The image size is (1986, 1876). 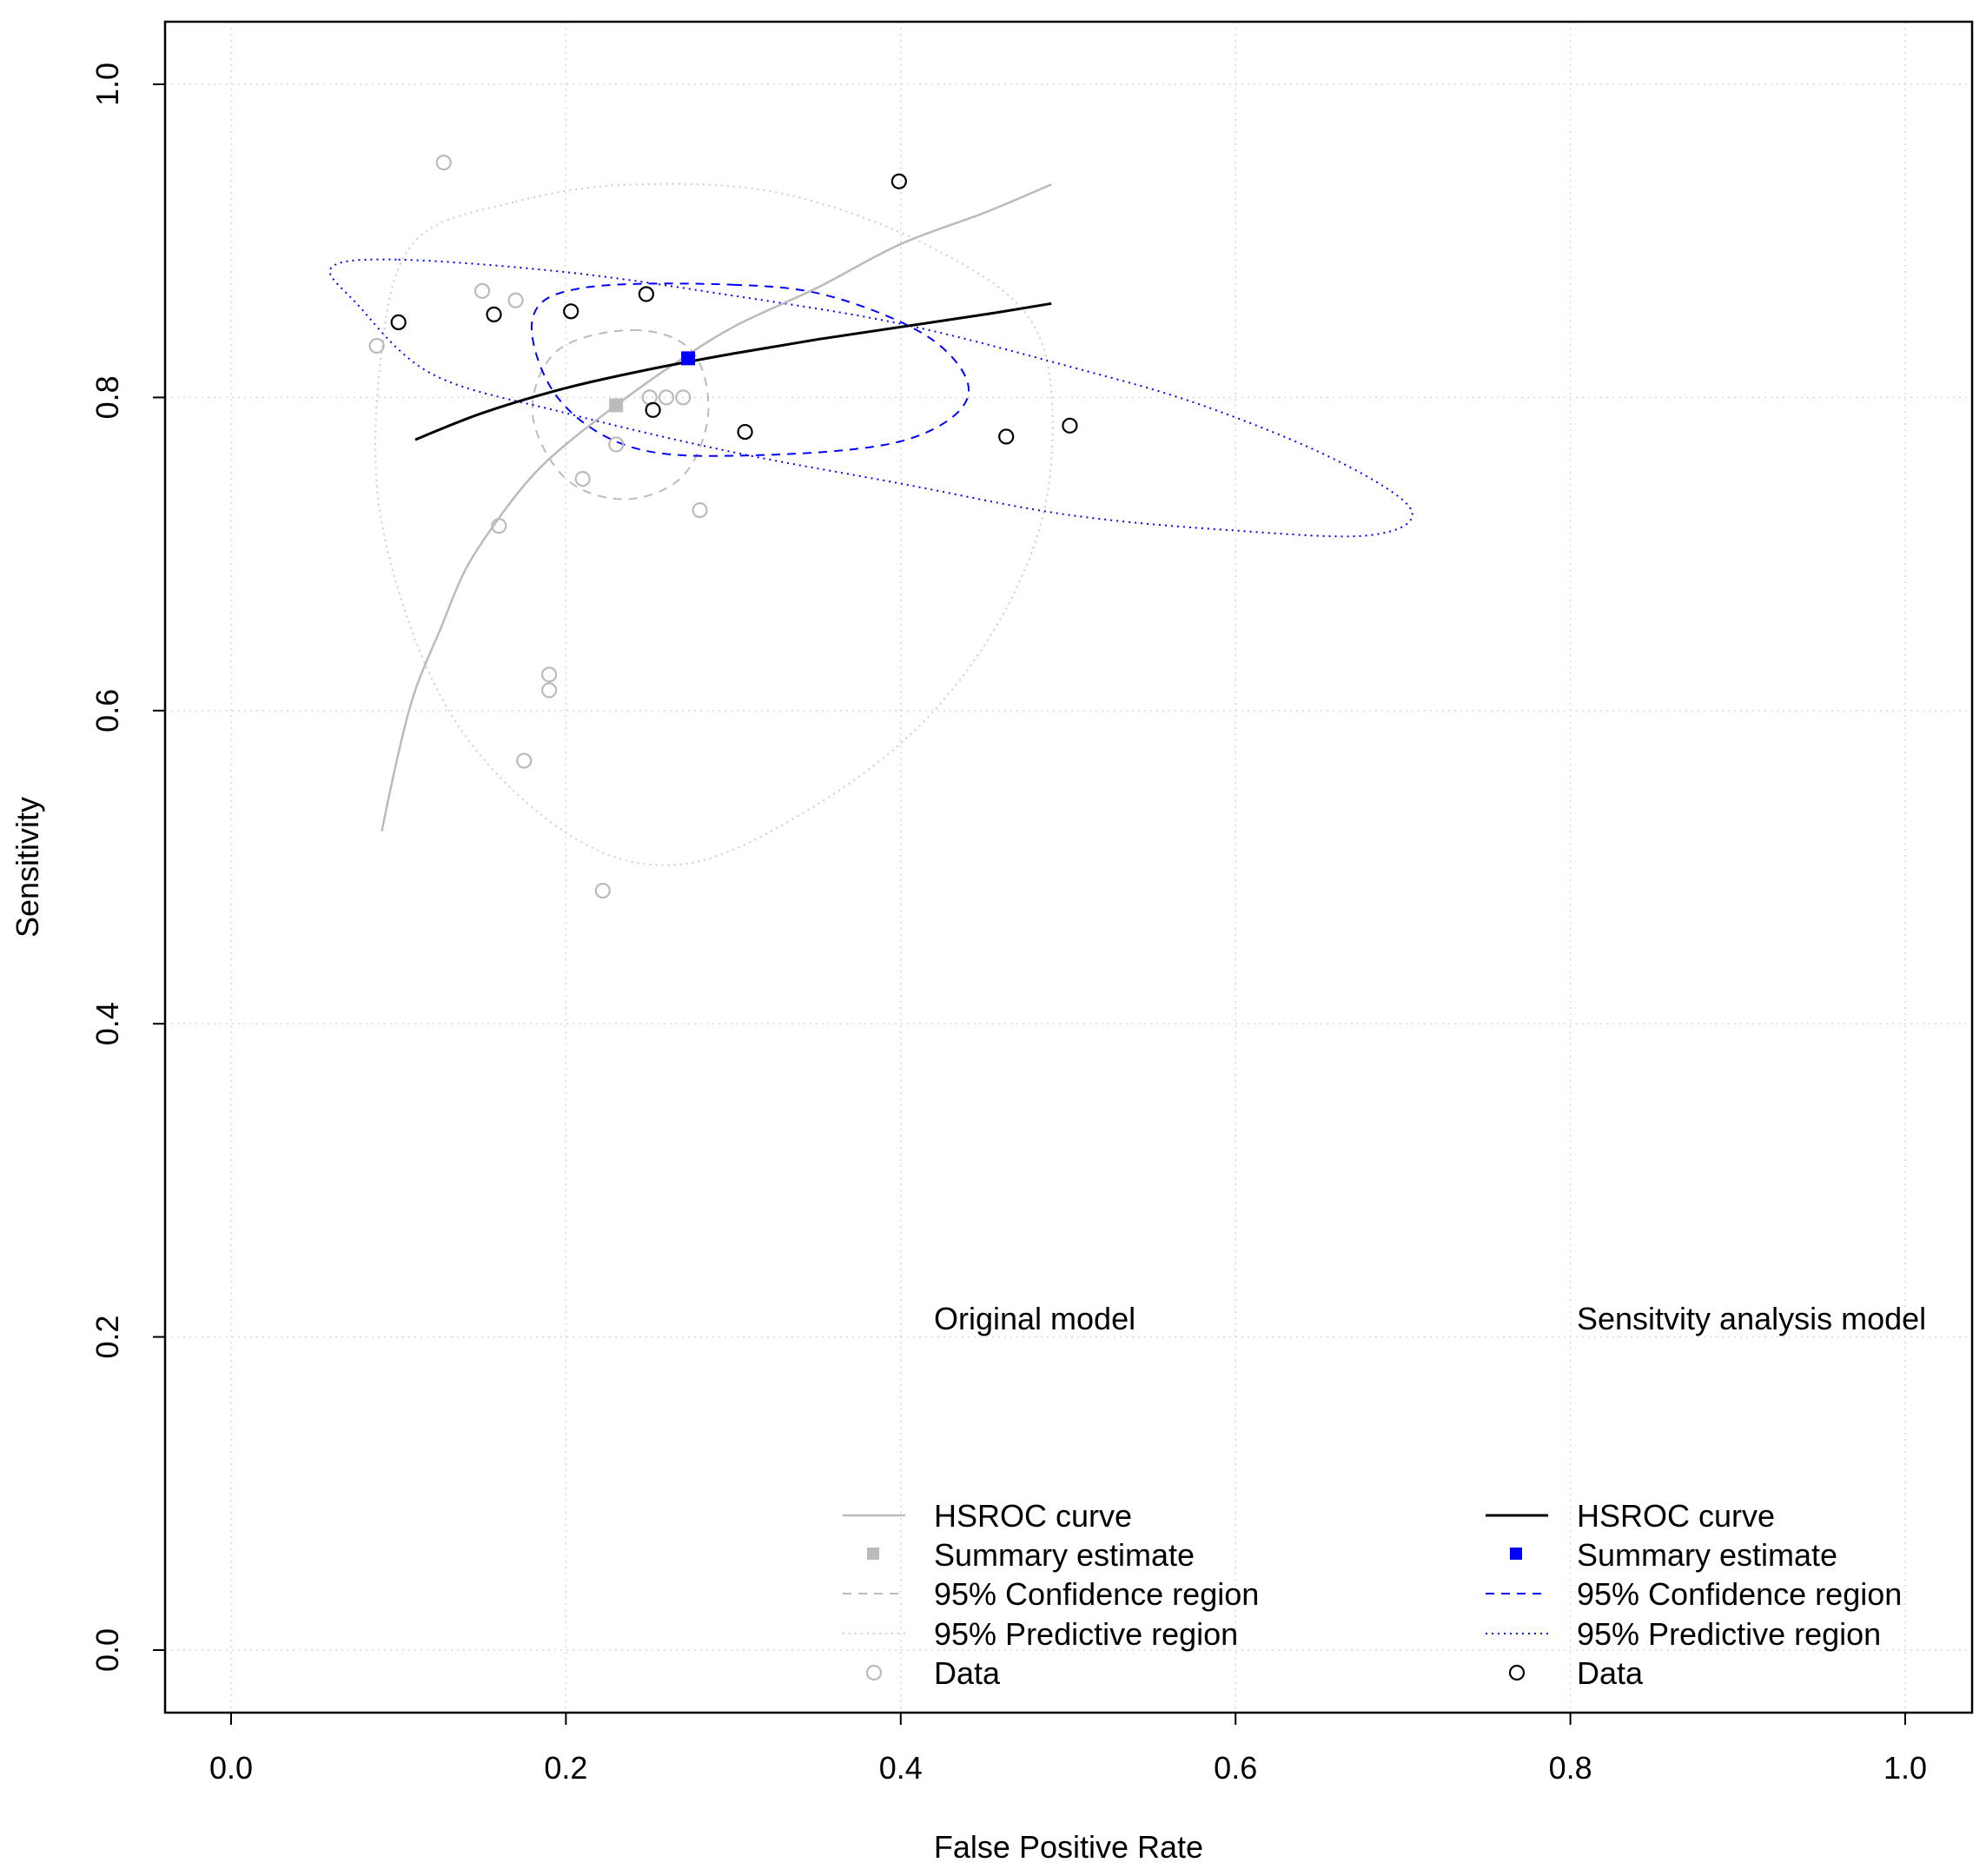 I want to click on x-tick-label: 0.6, so click(x=1235, y=1768).